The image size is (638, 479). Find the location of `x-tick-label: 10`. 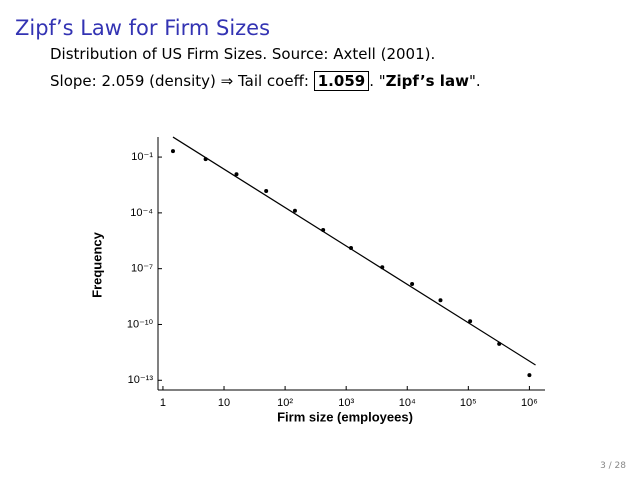

x-tick-label: 10 is located at coordinates (224, 403).